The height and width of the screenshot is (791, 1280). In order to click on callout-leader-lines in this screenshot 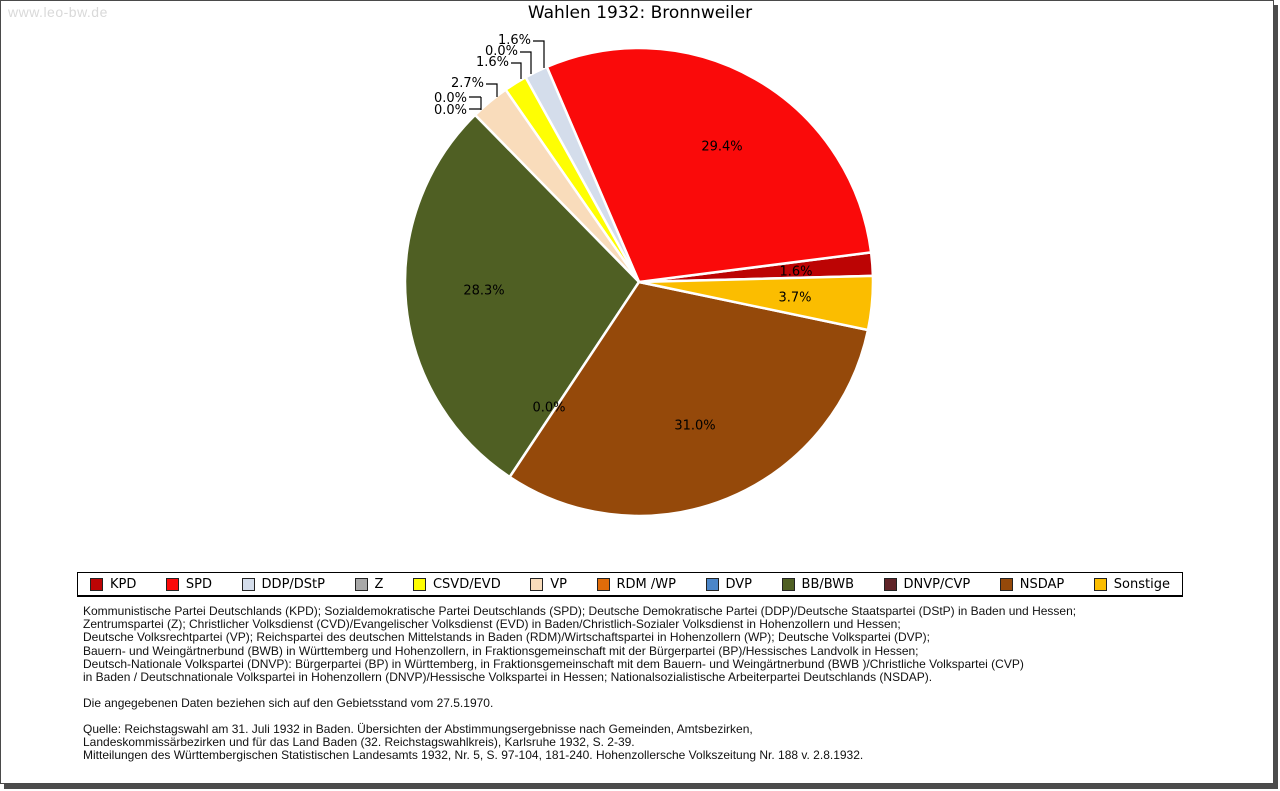, I will do `click(507, 75)`.